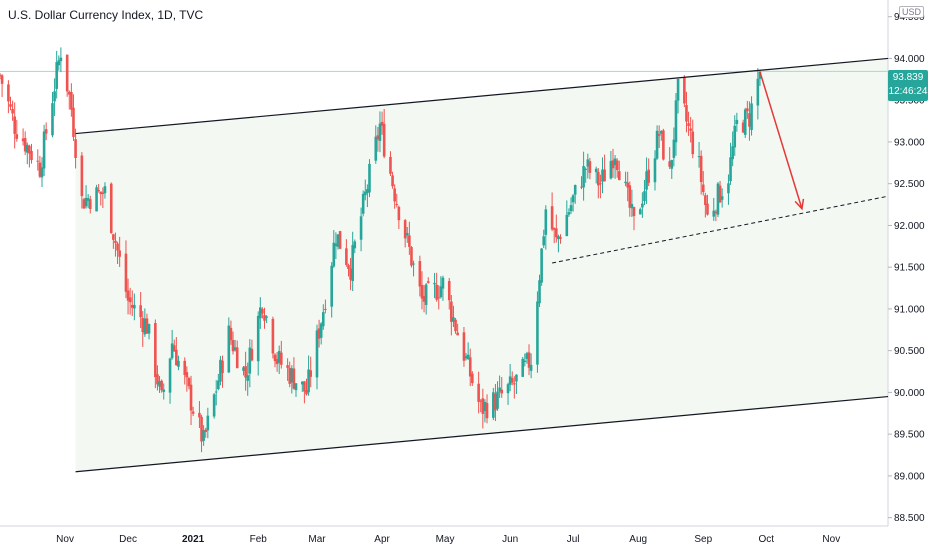  What do you see at coordinates (766, 539) in the screenshot?
I see `x-tick-label: Oct` at bounding box center [766, 539].